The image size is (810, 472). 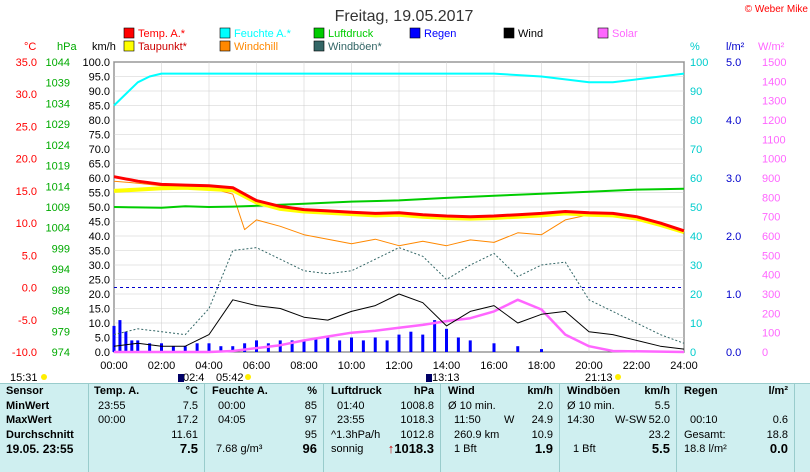 I want to click on axis-tick-humidity: 10, so click(x=696, y=324).